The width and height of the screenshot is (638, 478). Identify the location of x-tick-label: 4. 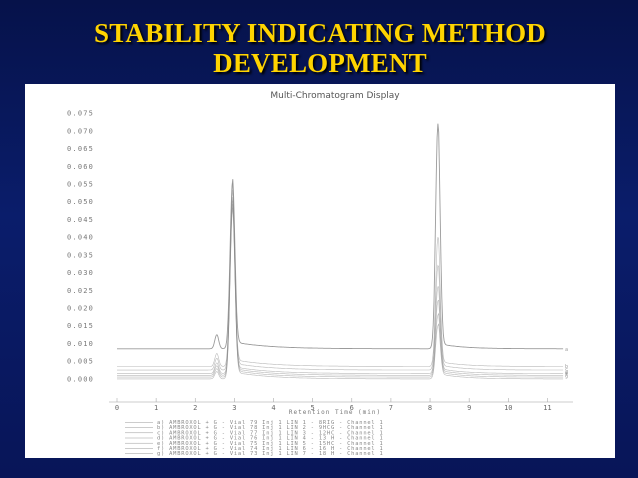
(273, 408).